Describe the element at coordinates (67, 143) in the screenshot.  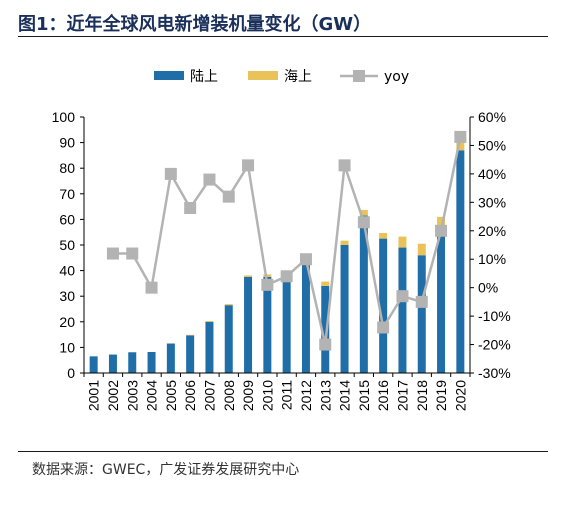
I see `left-tick-label: 90` at that location.